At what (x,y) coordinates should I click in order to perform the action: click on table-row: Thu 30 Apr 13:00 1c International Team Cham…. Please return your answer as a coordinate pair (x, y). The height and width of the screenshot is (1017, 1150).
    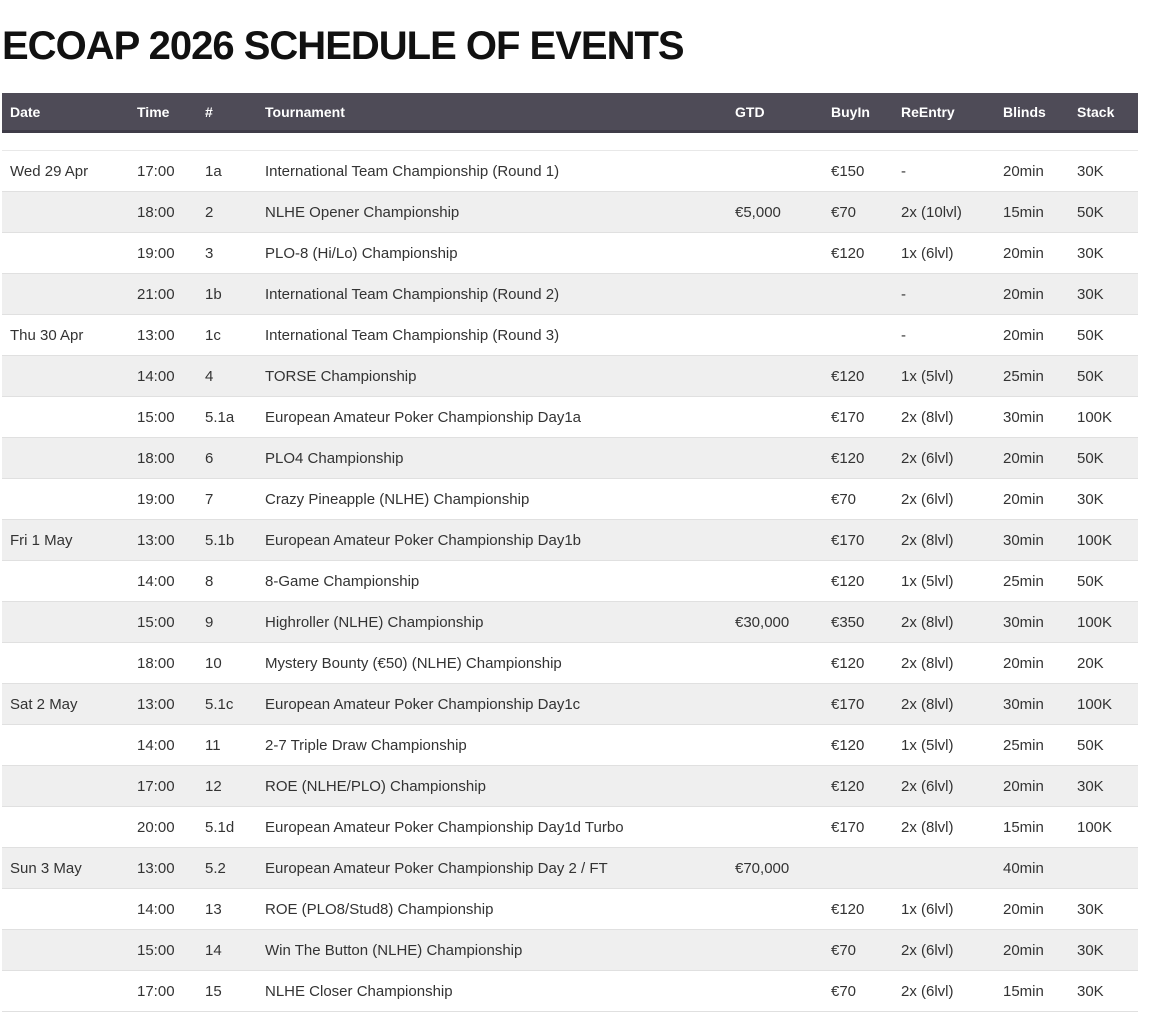
    Looking at the image, I should click on (570, 335).